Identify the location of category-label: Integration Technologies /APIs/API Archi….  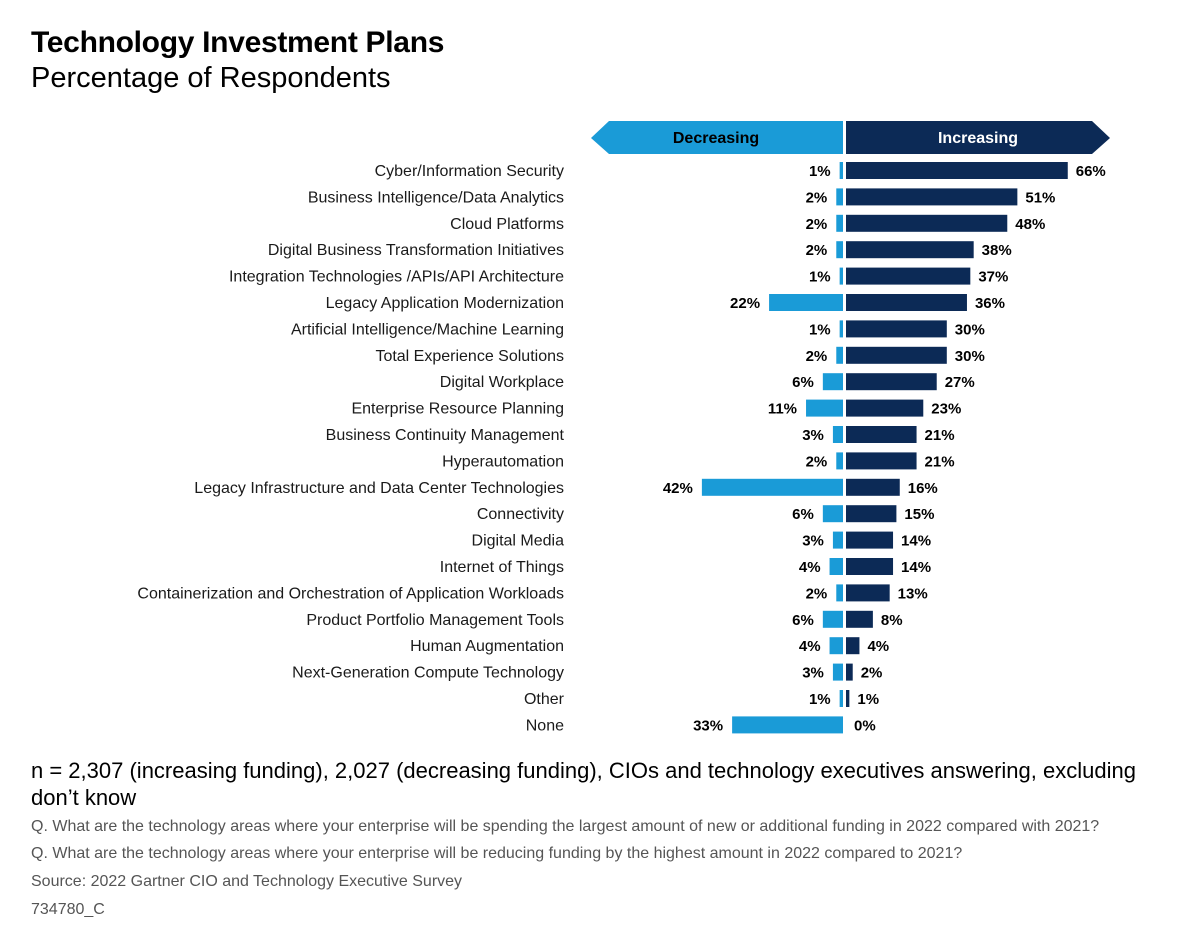
(396, 277).